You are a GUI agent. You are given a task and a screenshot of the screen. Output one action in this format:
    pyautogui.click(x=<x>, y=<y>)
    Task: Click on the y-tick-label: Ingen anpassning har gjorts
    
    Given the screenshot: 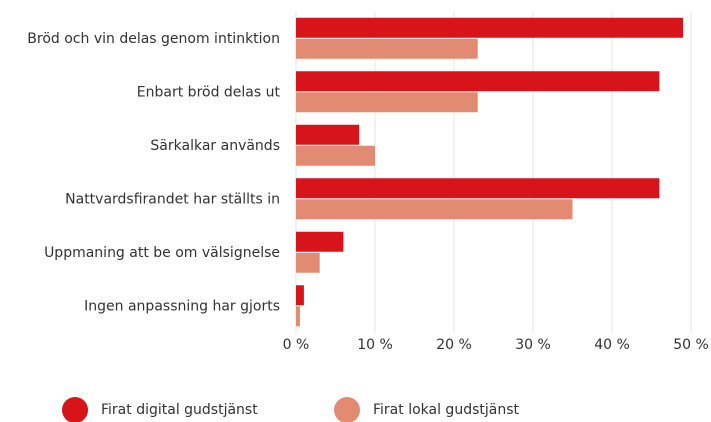 What is the action you would take?
    pyautogui.click(x=182, y=306)
    